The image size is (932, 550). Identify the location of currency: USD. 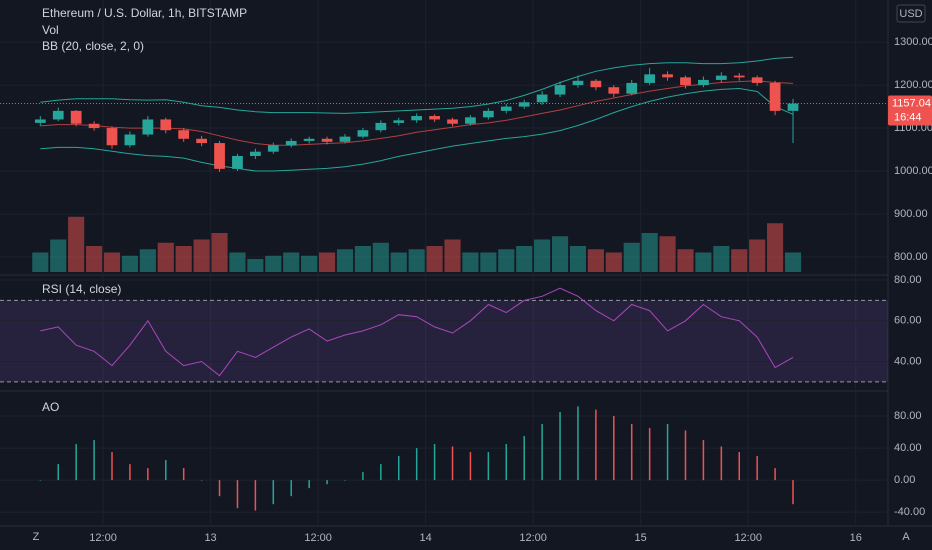
(910, 14).